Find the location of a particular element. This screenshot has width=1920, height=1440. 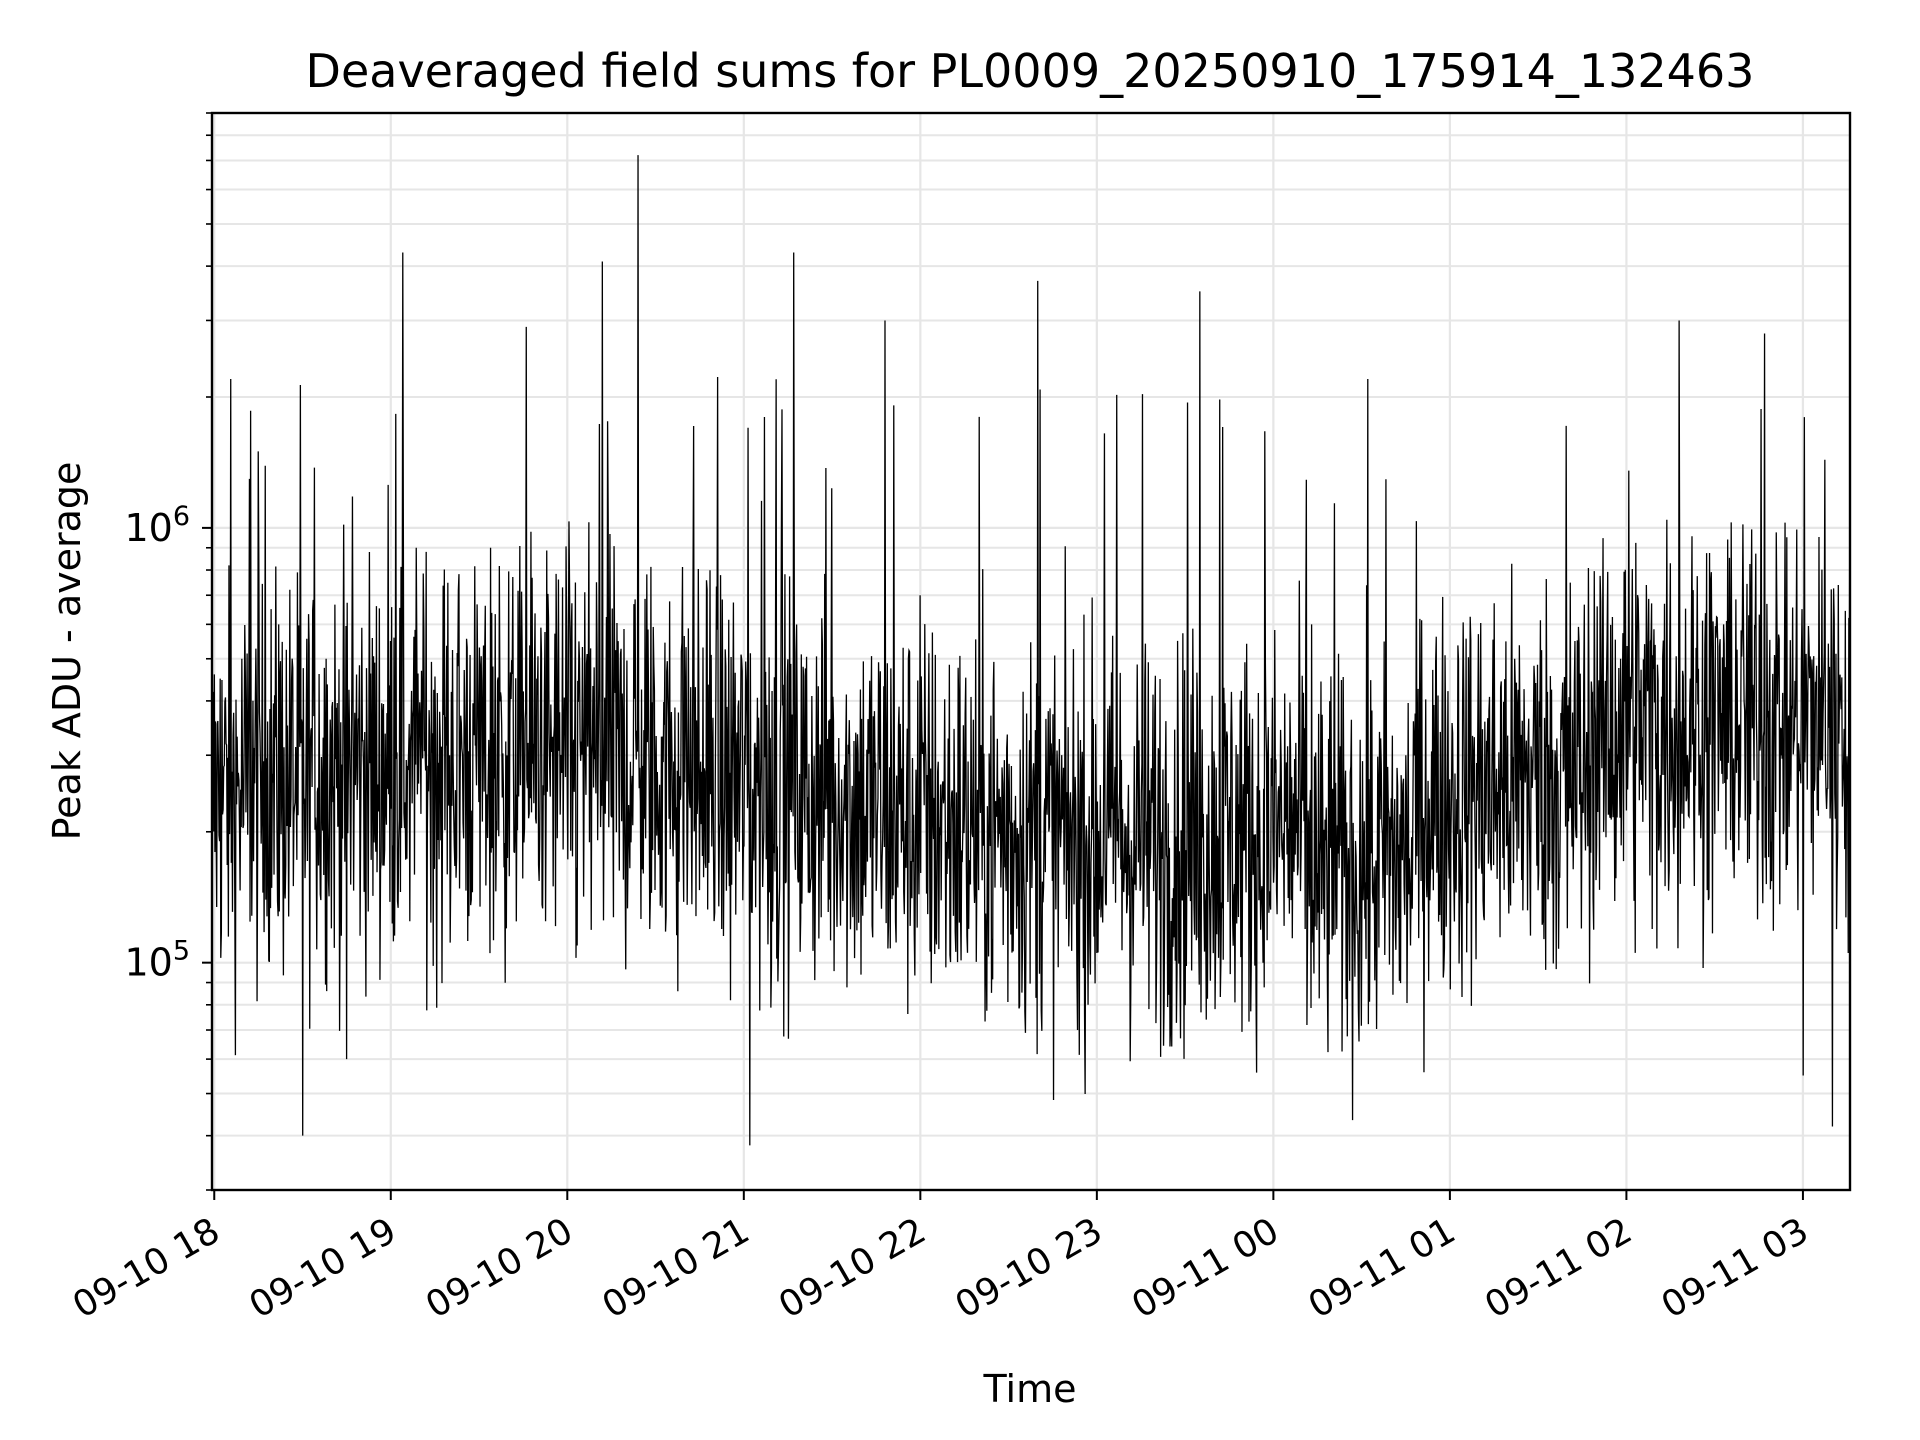

y-tick-label: 10⁶ is located at coordinates (157, 525).